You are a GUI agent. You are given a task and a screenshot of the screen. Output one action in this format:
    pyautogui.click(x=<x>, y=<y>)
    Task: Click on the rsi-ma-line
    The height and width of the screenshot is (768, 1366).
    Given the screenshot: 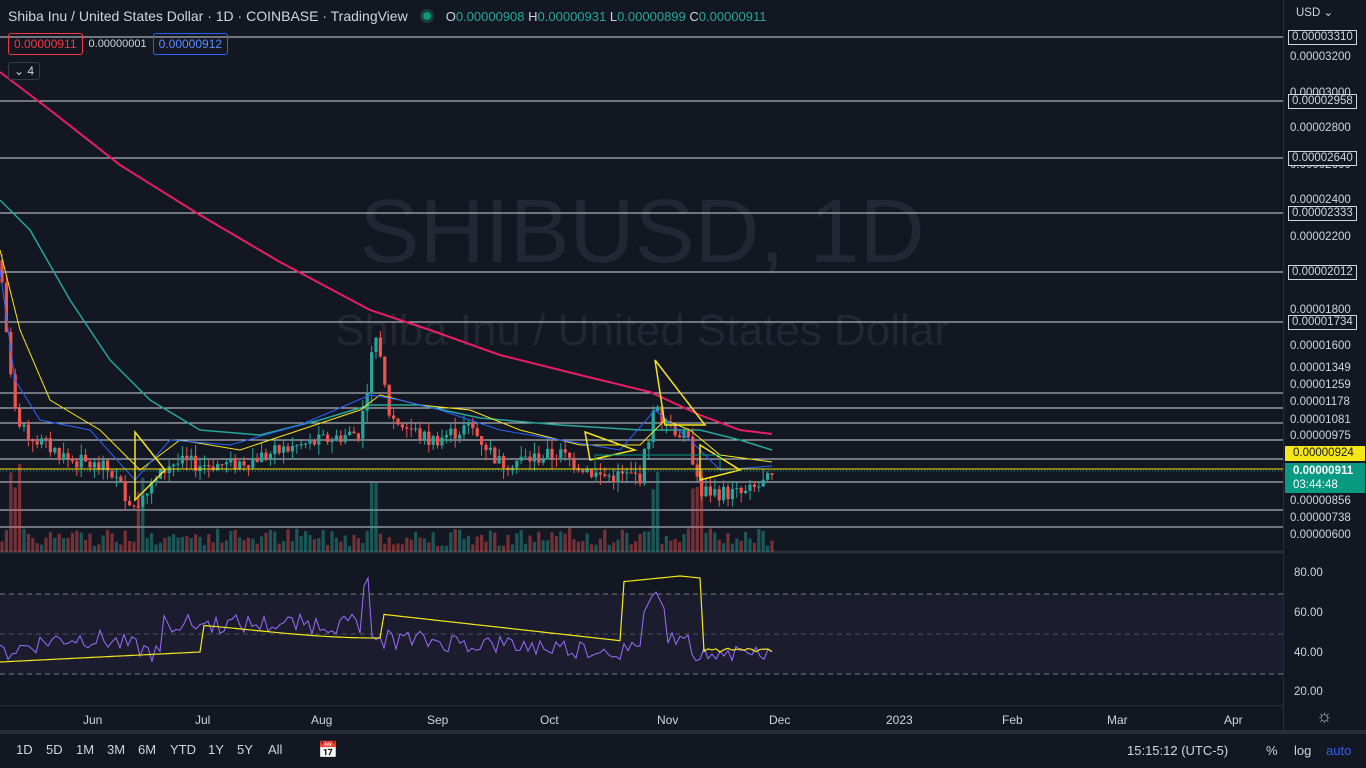 What is the action you would take?
    pyautogui.click(x=386, y=619)
    